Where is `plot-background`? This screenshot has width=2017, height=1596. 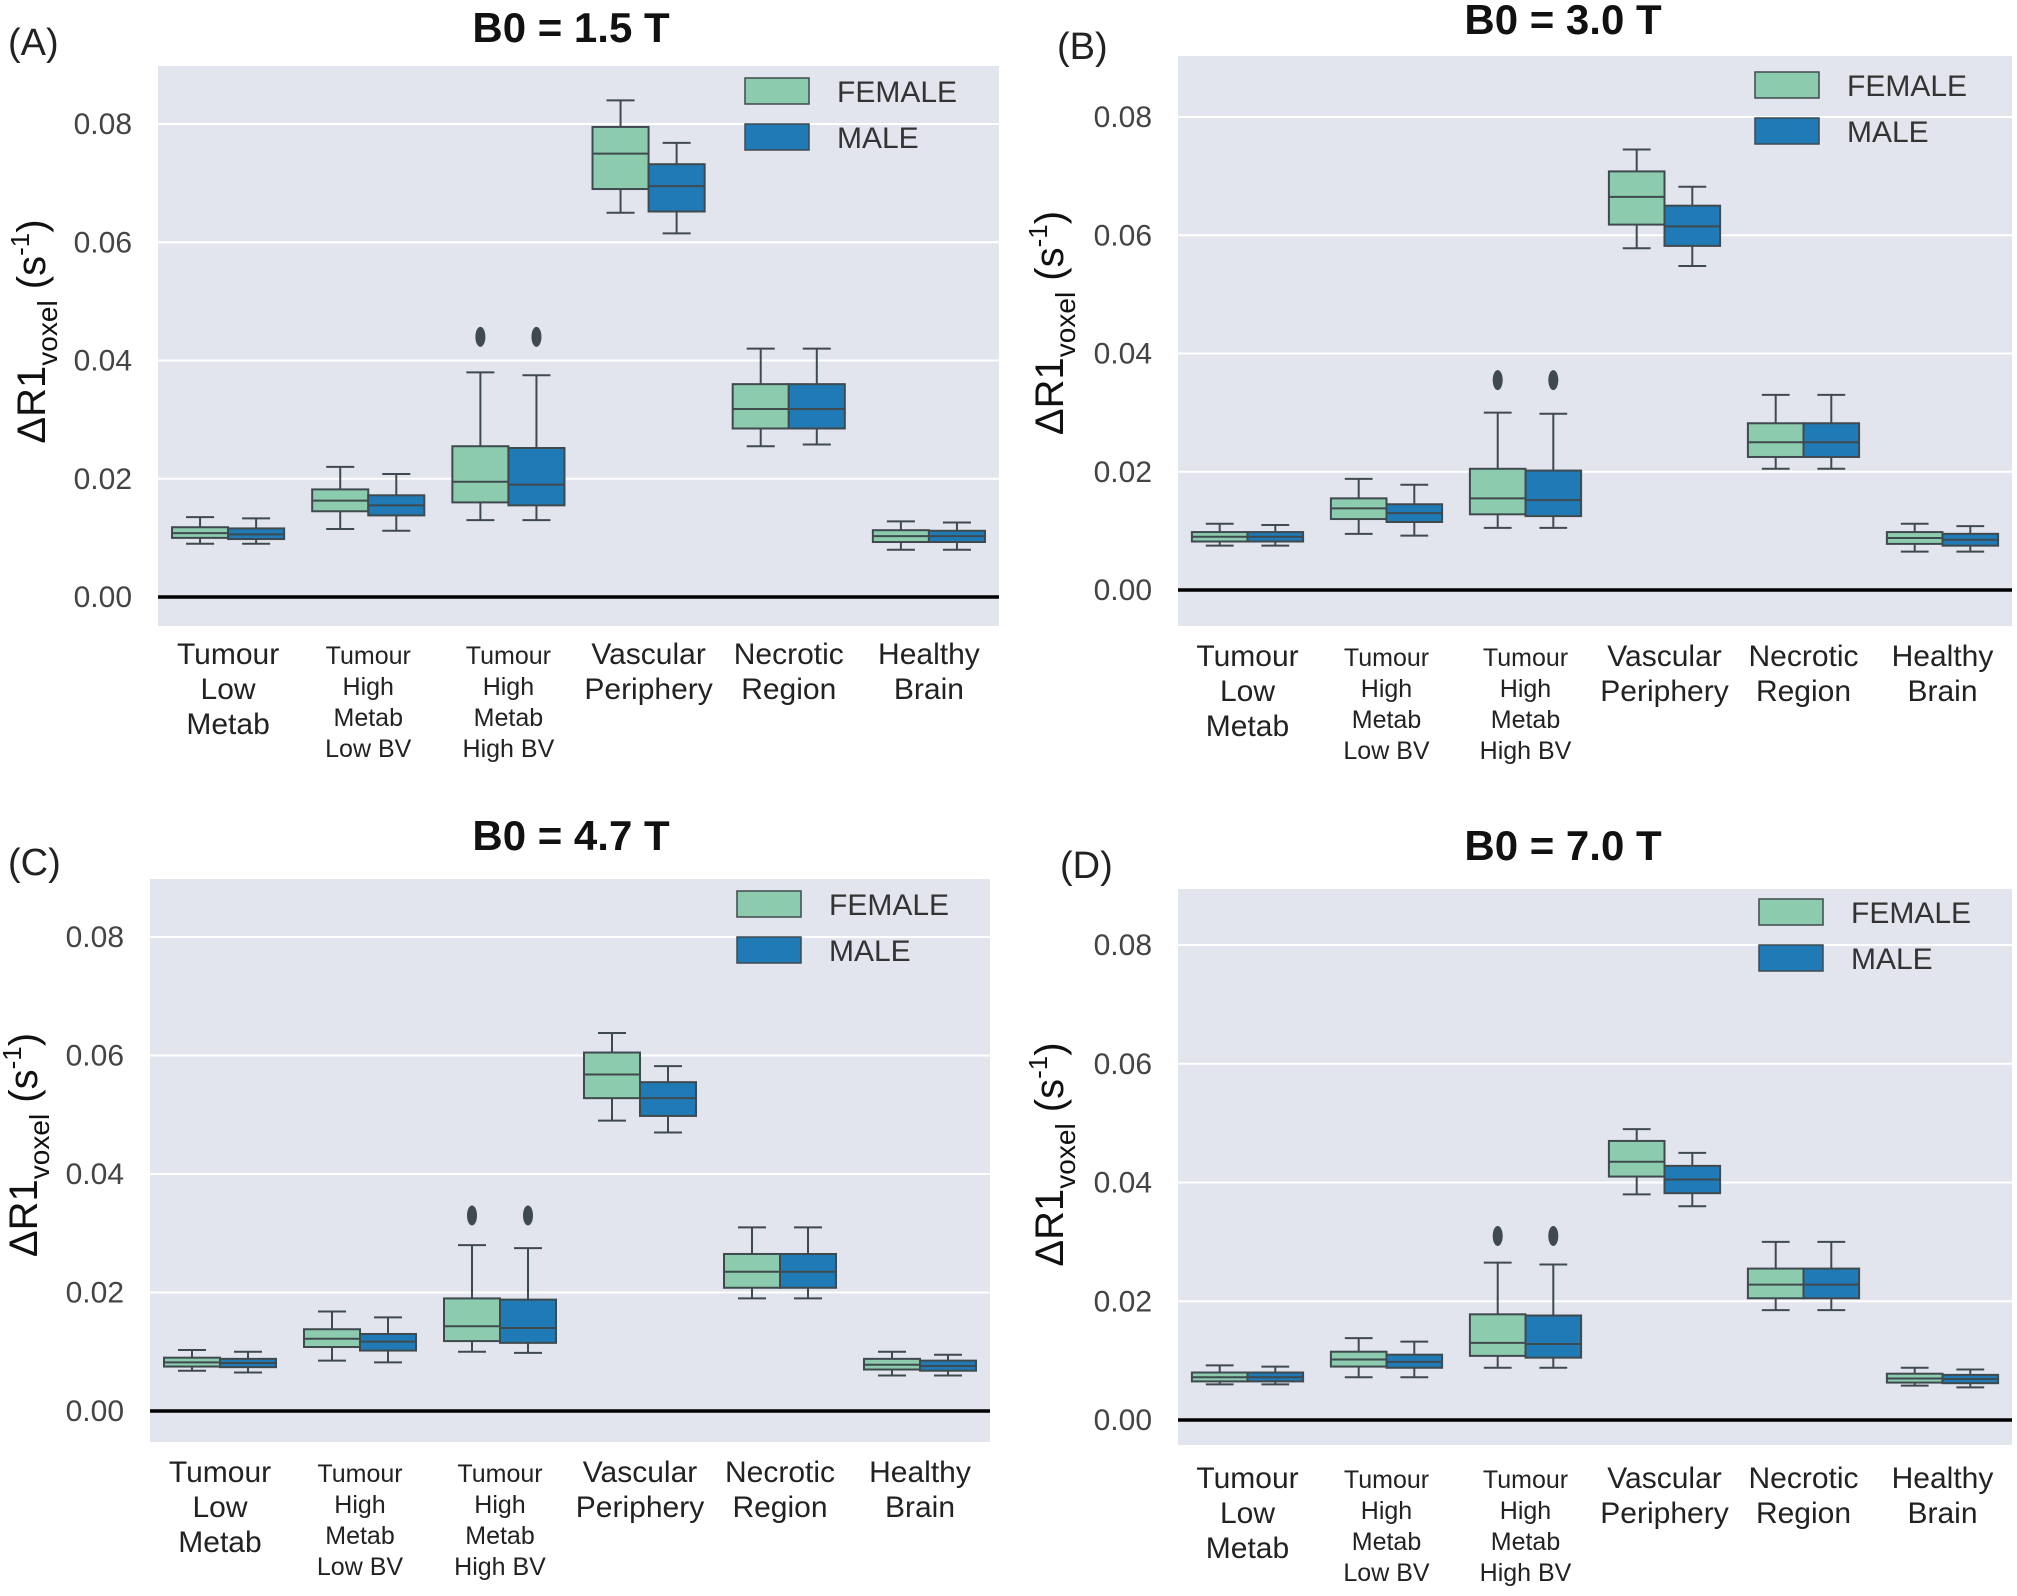
plot-background is located at coordinates (570, 1160).